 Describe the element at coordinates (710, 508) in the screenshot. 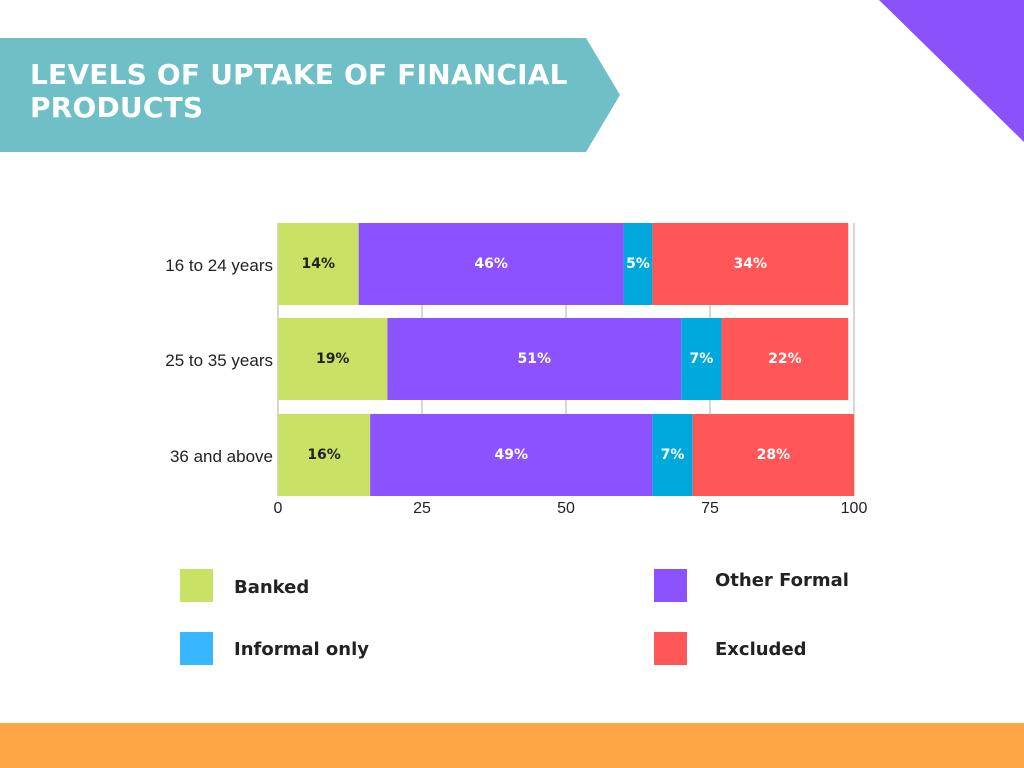

I see `x-tick-label-75: 75` at that location.